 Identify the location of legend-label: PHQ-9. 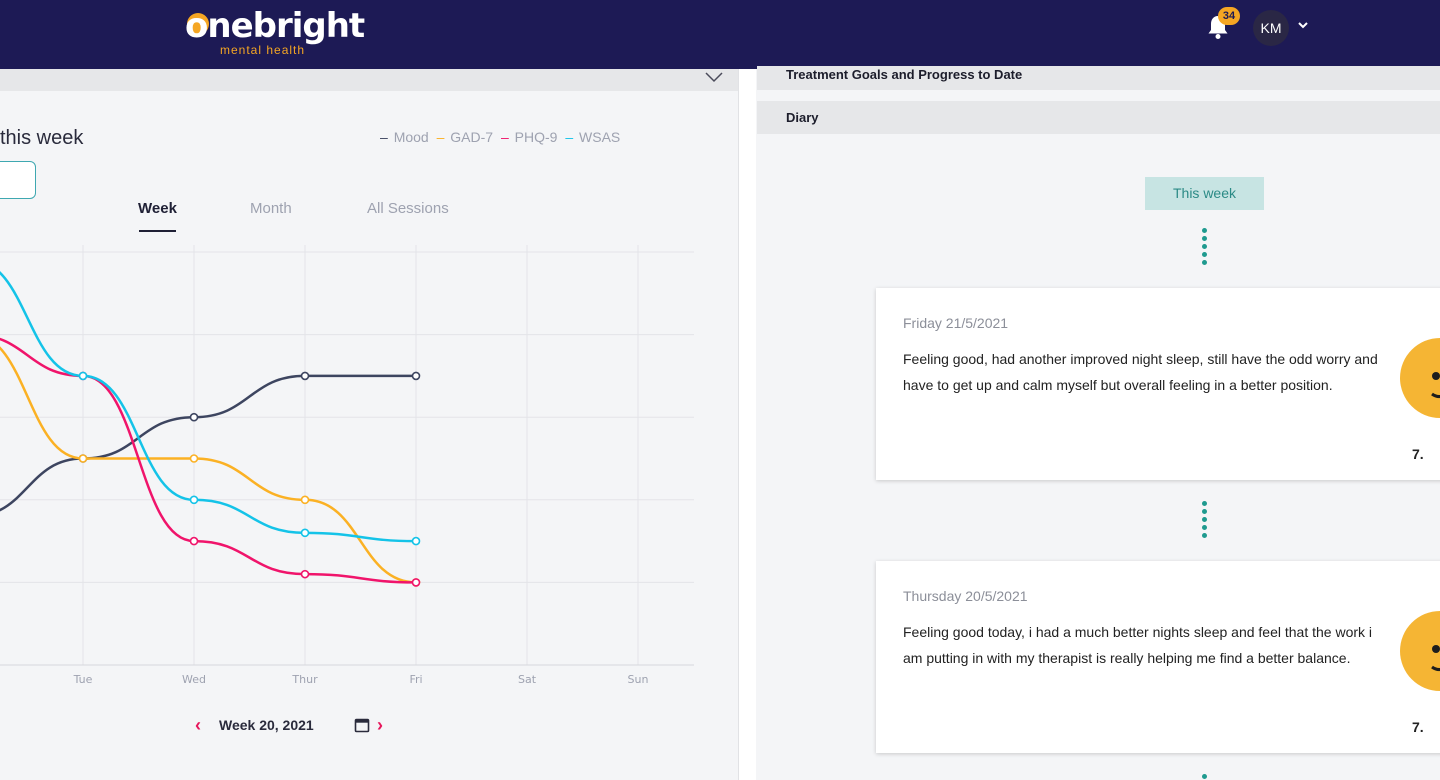
(536, 137).